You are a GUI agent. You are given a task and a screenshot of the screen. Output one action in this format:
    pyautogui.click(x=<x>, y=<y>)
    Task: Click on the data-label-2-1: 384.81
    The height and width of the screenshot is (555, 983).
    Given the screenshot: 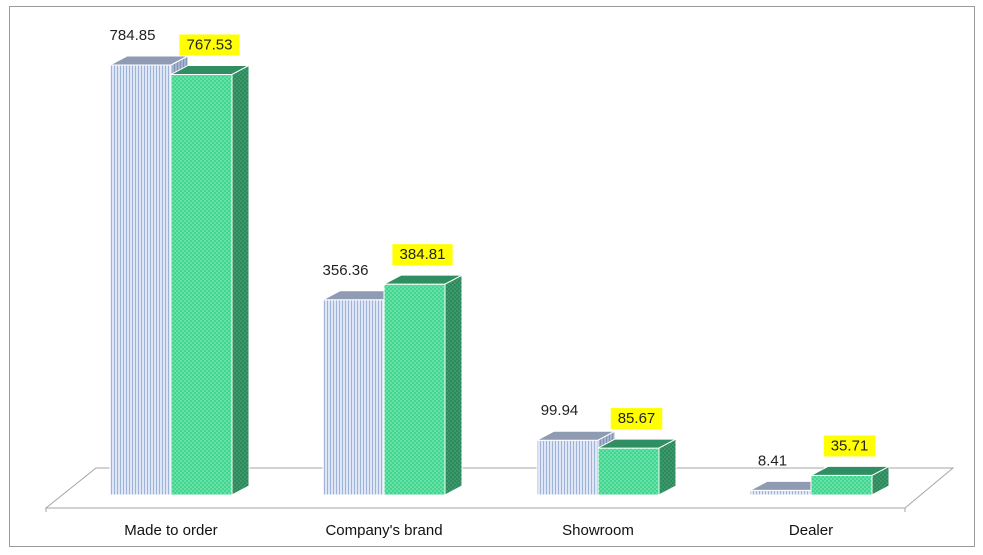 What is the action you would take?
    pyautogui.click(x=422, y=255)
    